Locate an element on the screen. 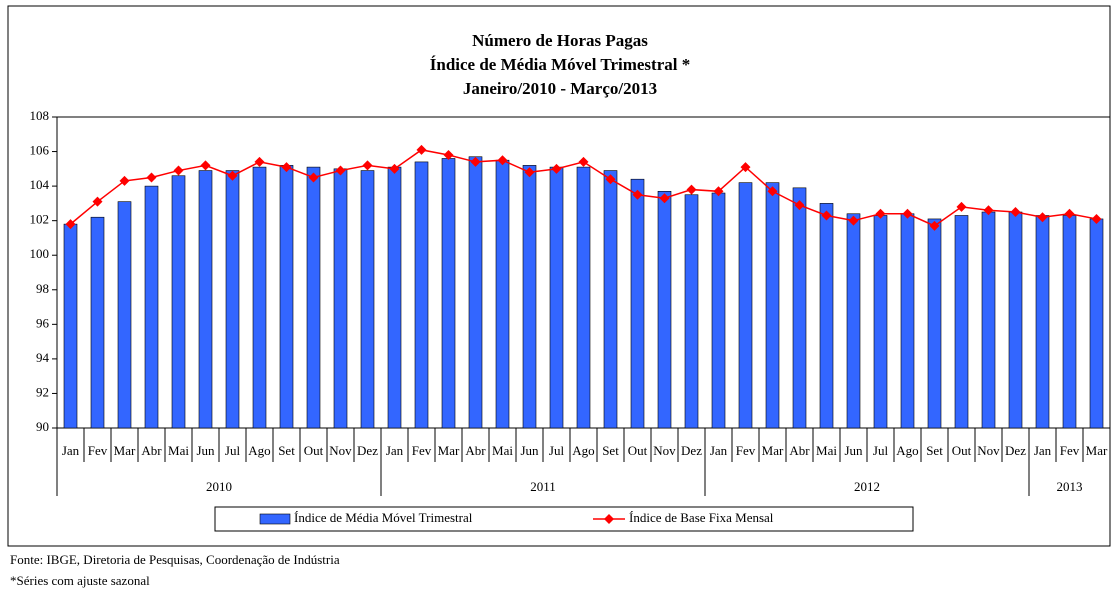  y-tick-label: 100 is located at coordinates (40, 253).